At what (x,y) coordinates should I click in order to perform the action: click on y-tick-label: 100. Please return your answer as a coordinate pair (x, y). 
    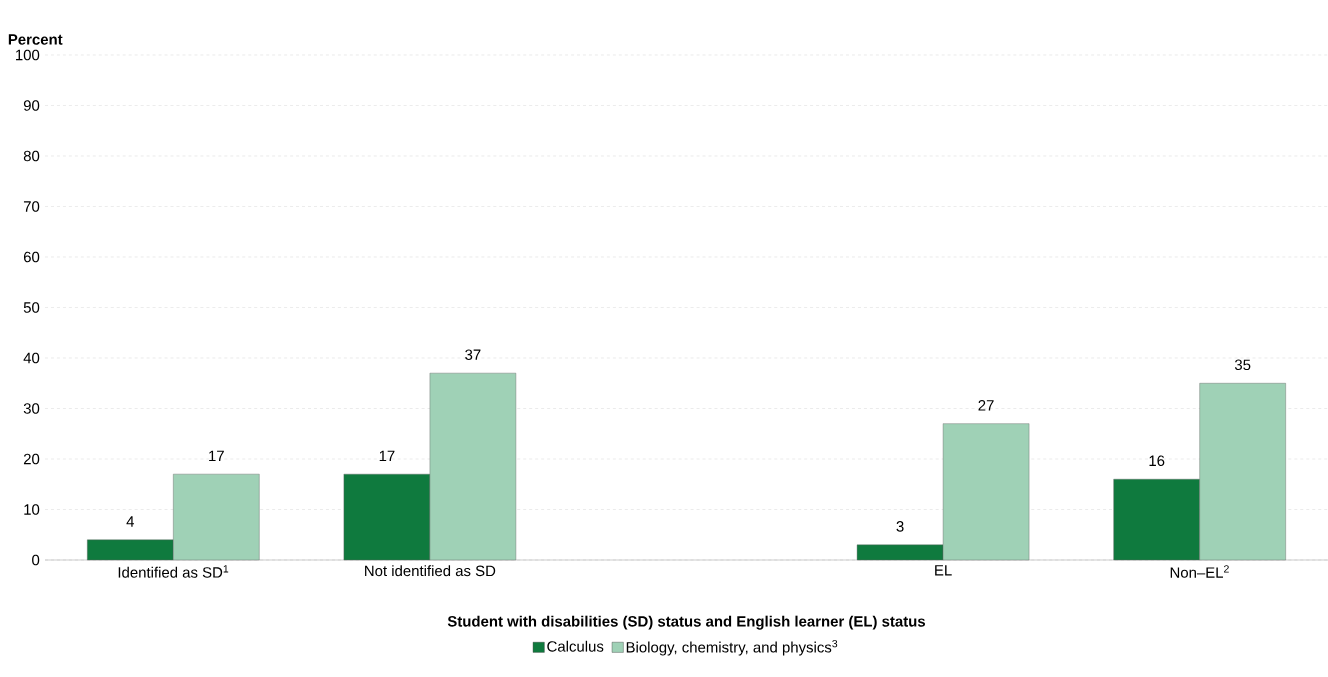
    Looking at the image, I should click on (28, 55).